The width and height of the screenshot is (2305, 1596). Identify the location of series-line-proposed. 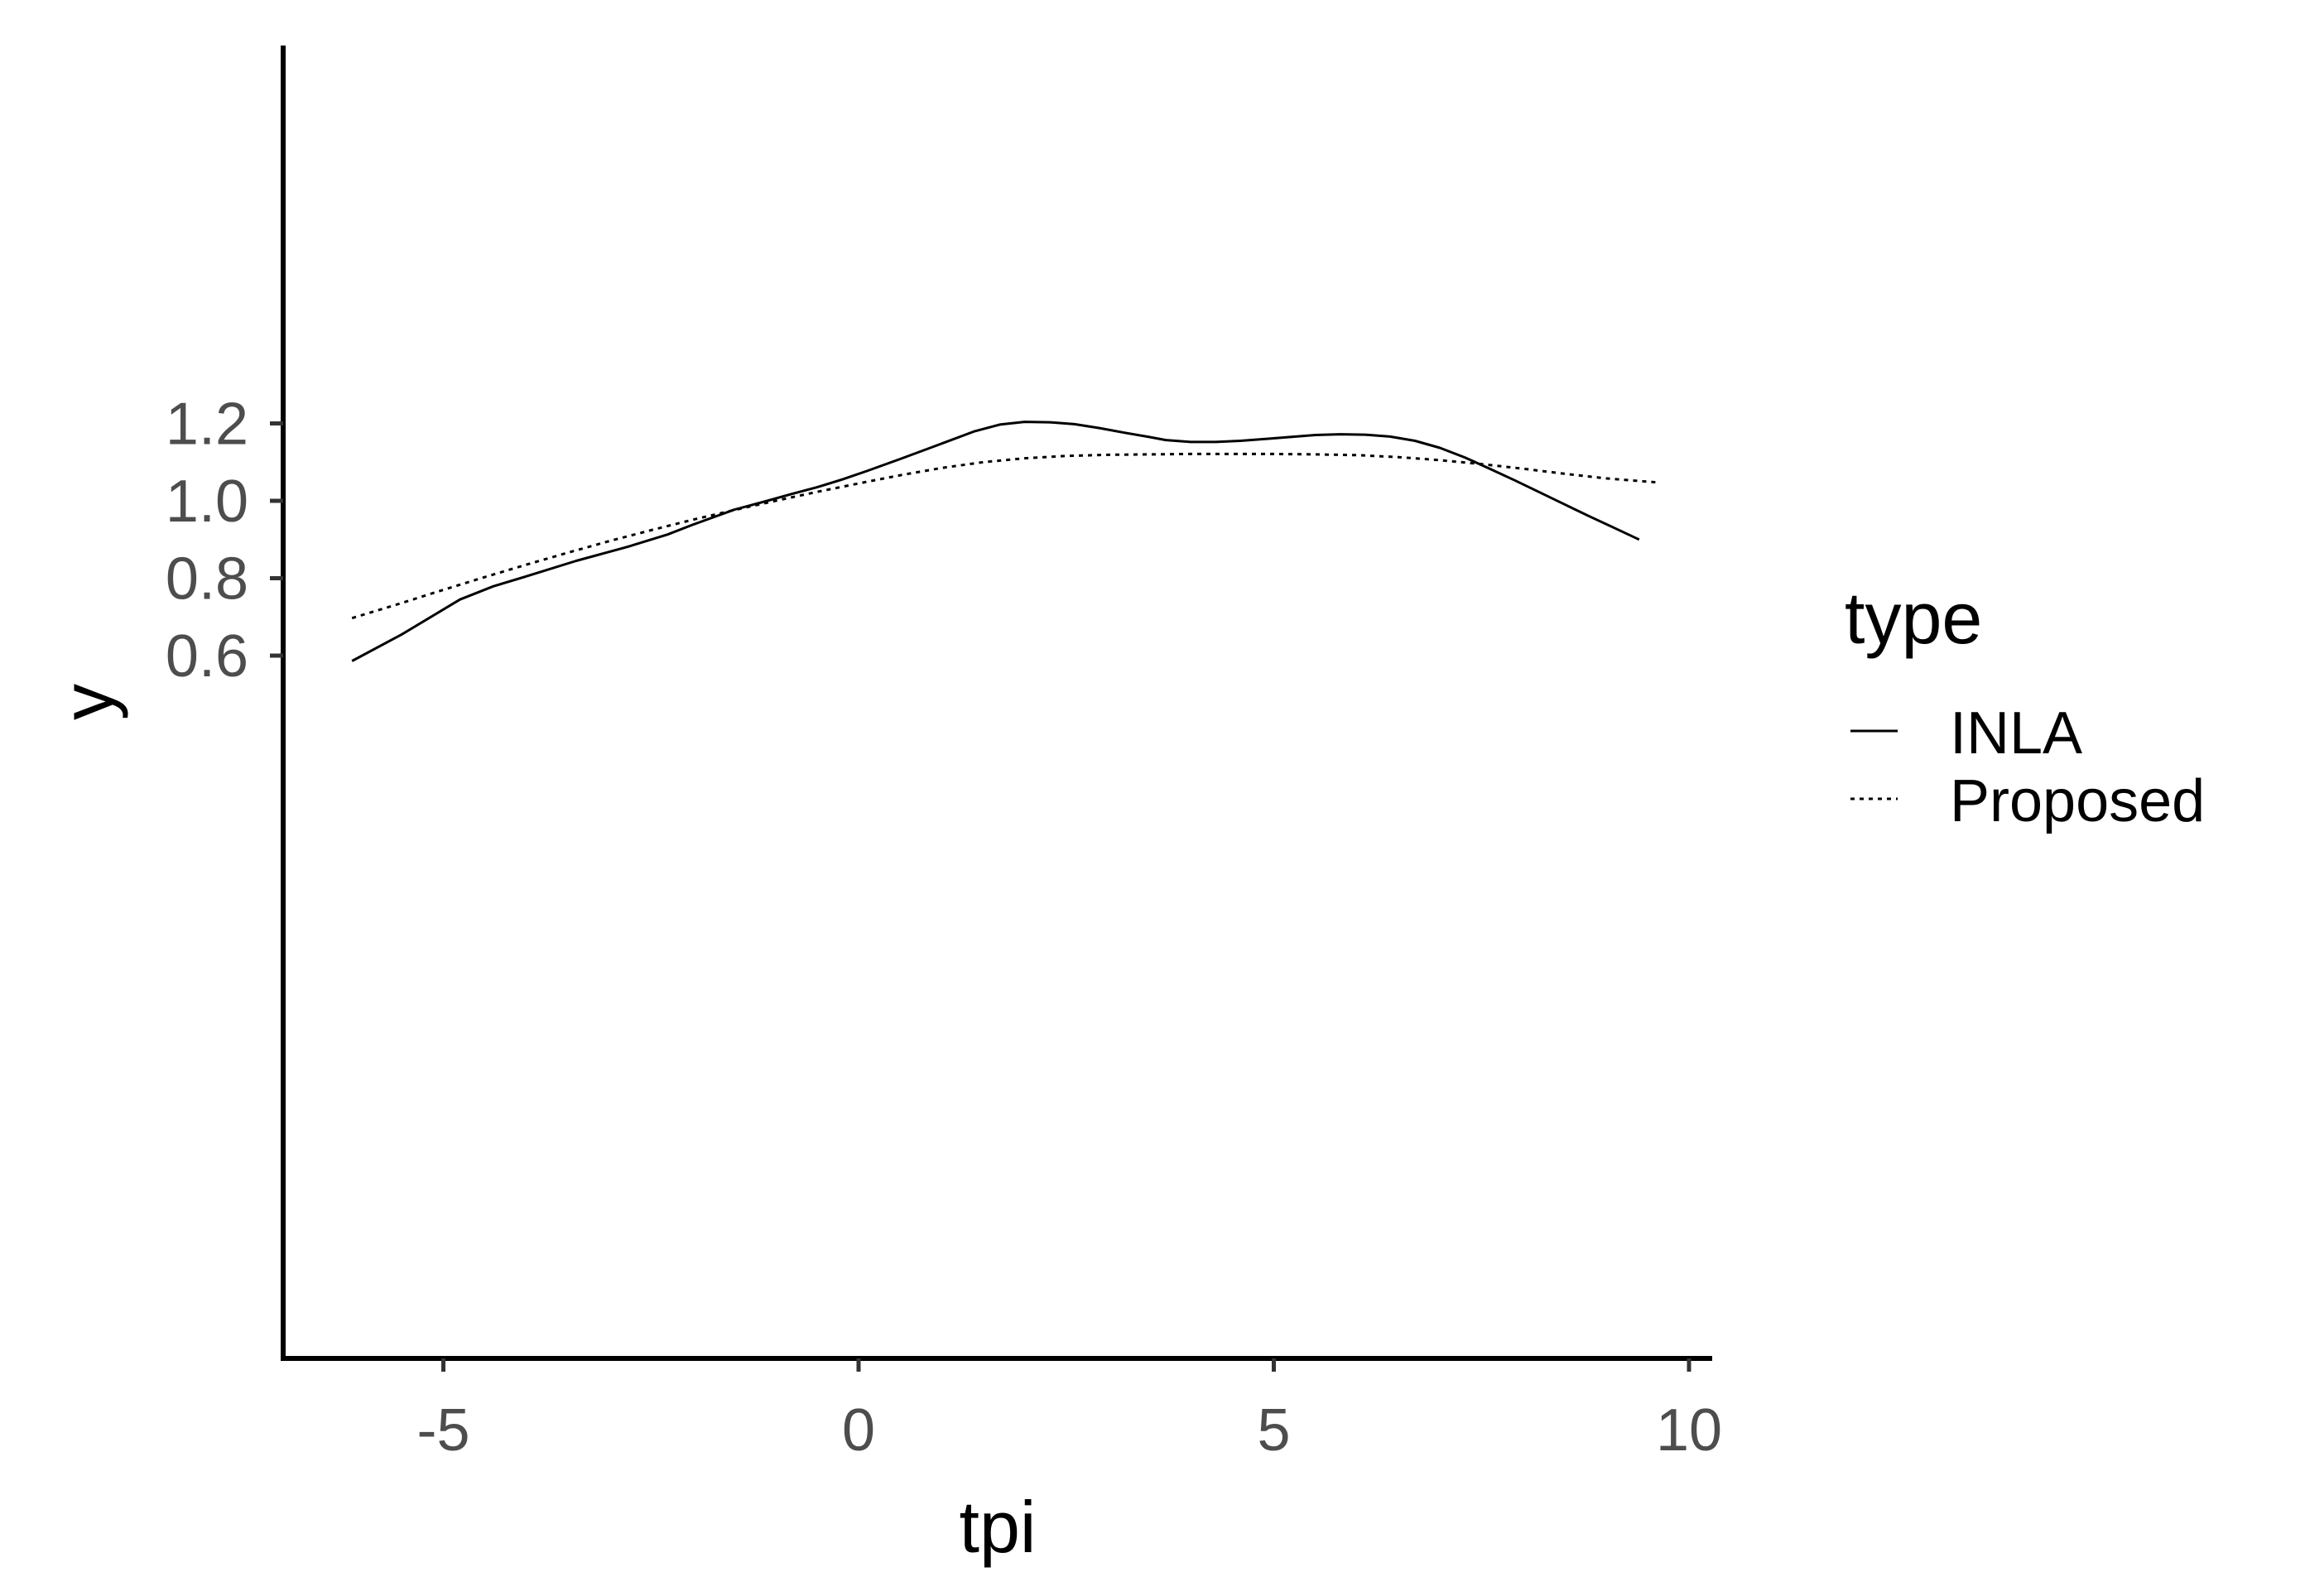
(1004, 536).